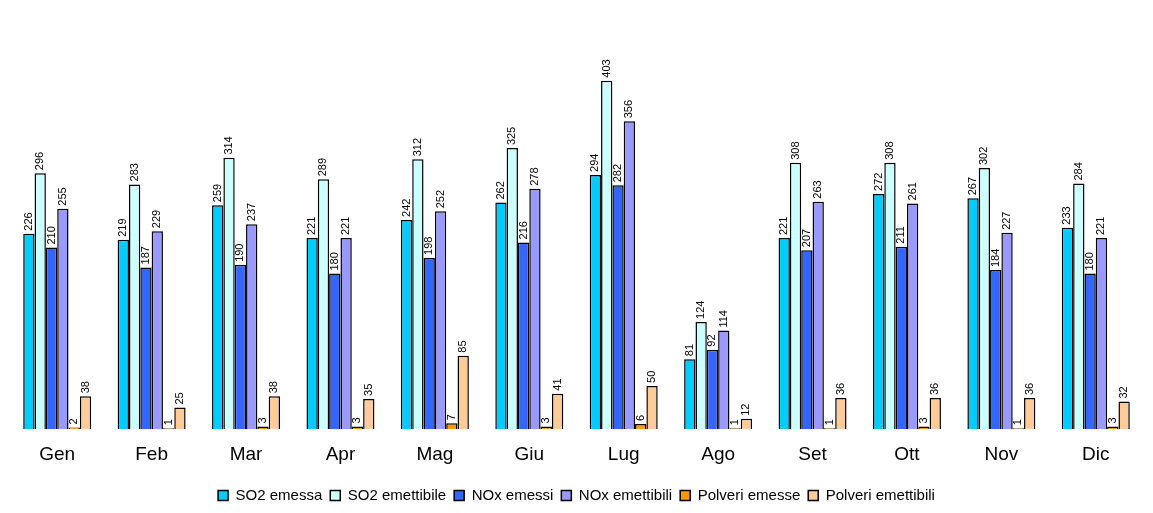  What do you see at coordinates (625, 494) in the screenshot?
I see `legend-label: NOx emettibili` at bounding box center [625, 494].